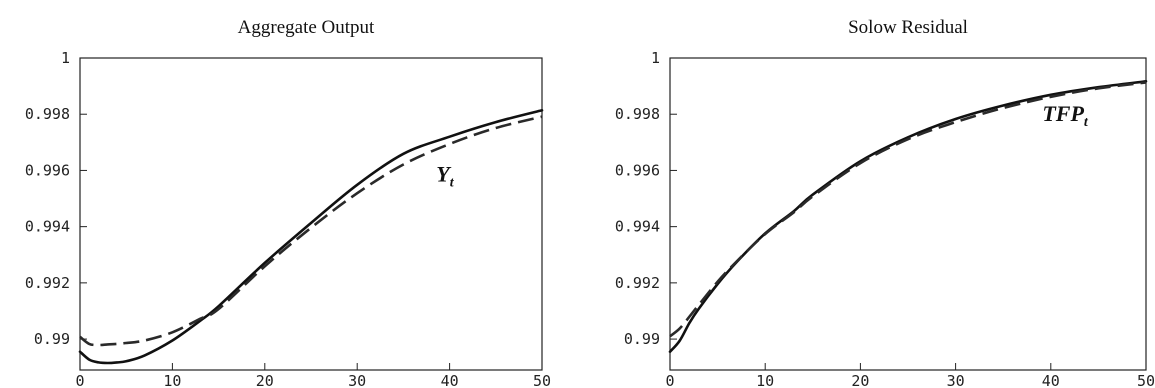 This screenshot has height=388, width=1155. Describe the element at coordinates (908, 27) in the screenshot. I see `chart-title: Solow Residual` at that location.